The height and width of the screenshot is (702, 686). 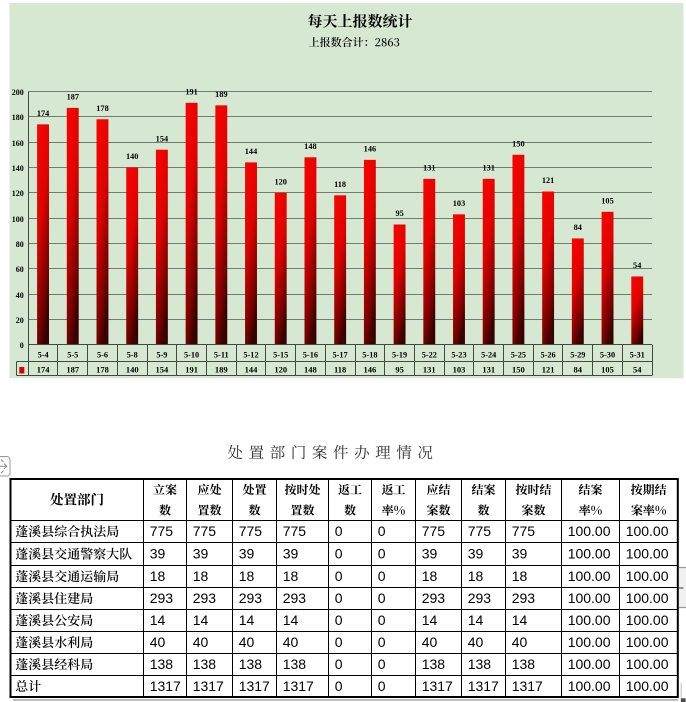 What do you see at coordinates (252, 369) in the screenshot?
I see `svg-text: 144` at bounding box center [252, 369].